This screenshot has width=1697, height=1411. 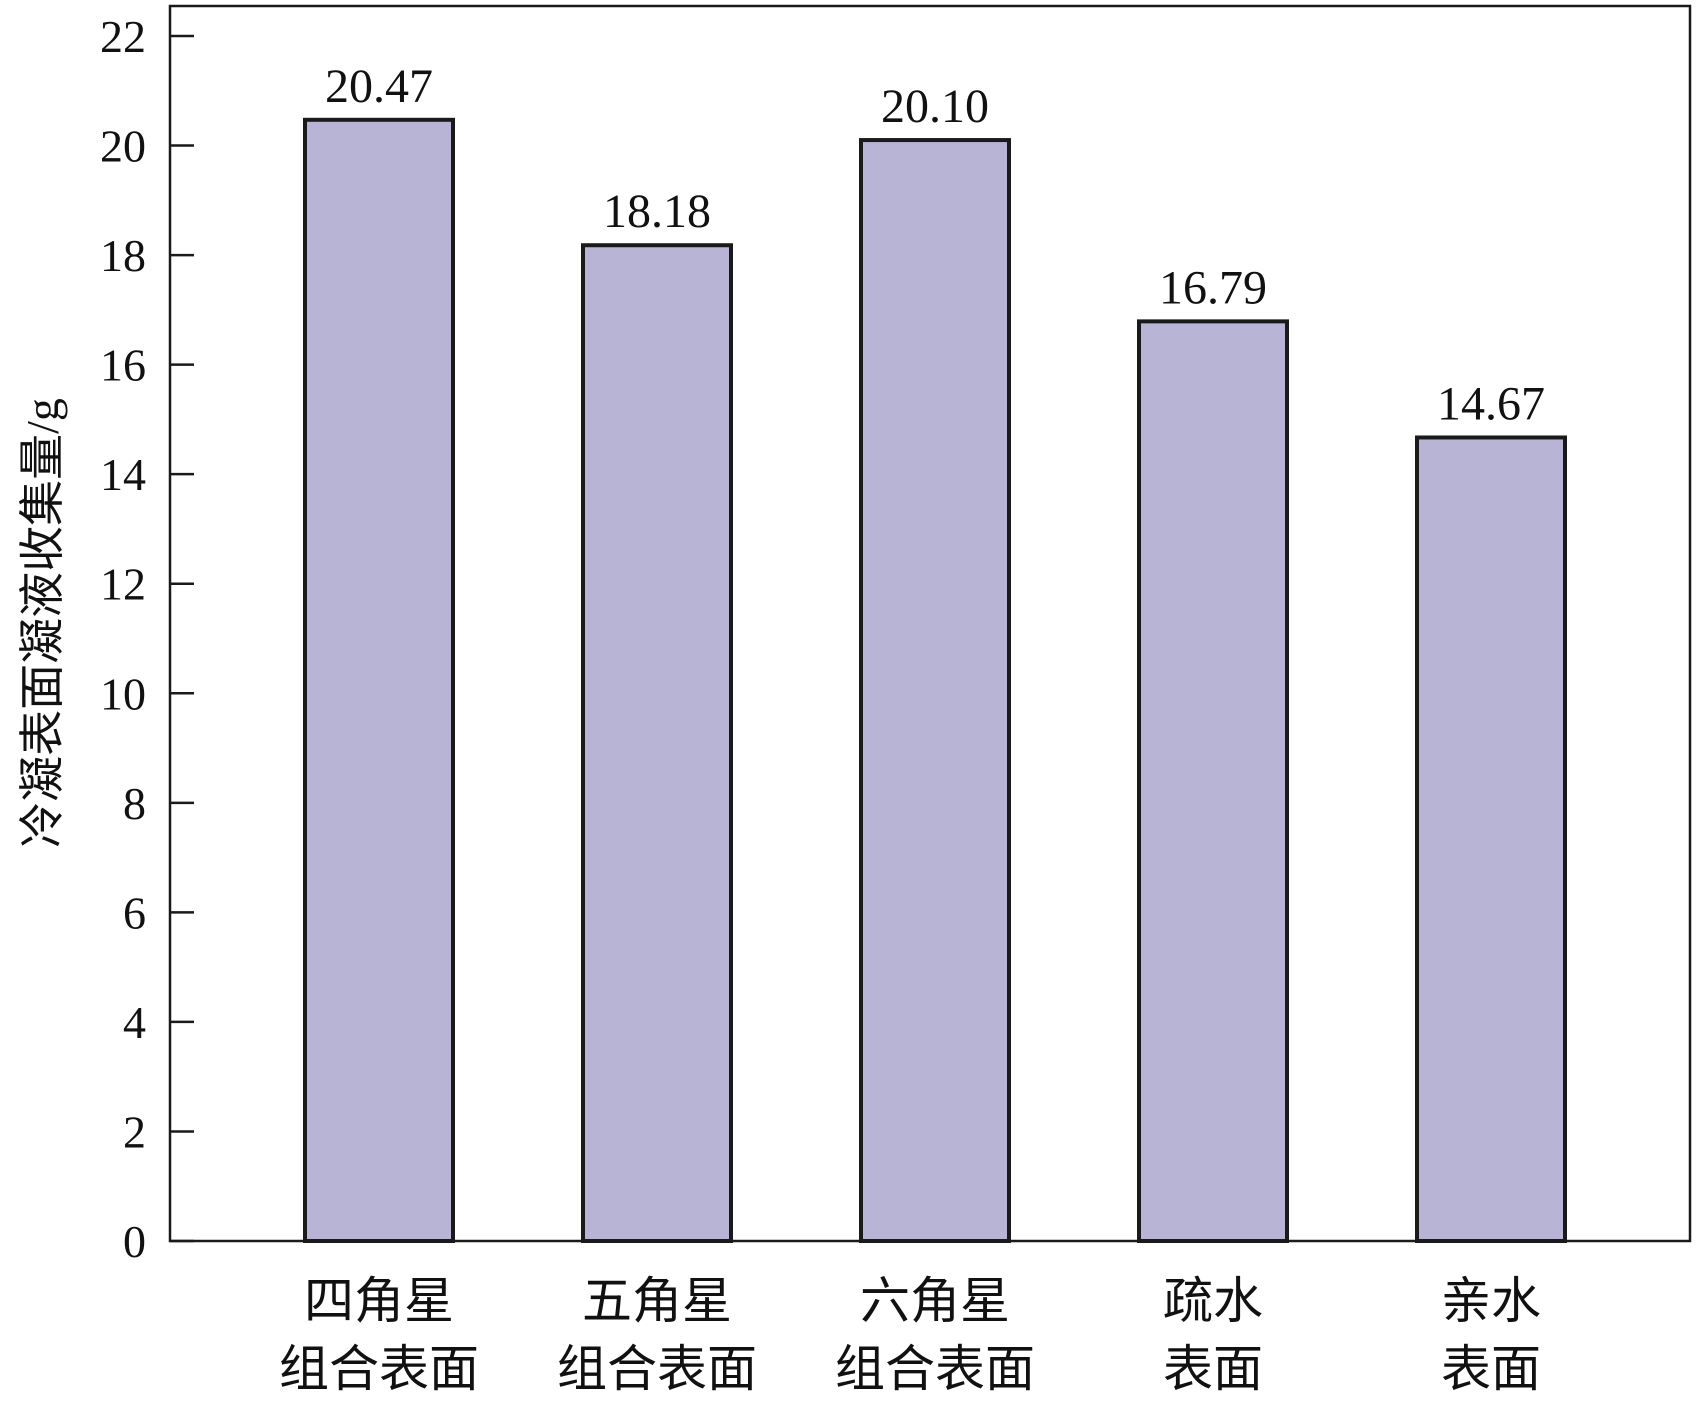 I want to click on data-label: 18.18, so click(x=657, y=211).